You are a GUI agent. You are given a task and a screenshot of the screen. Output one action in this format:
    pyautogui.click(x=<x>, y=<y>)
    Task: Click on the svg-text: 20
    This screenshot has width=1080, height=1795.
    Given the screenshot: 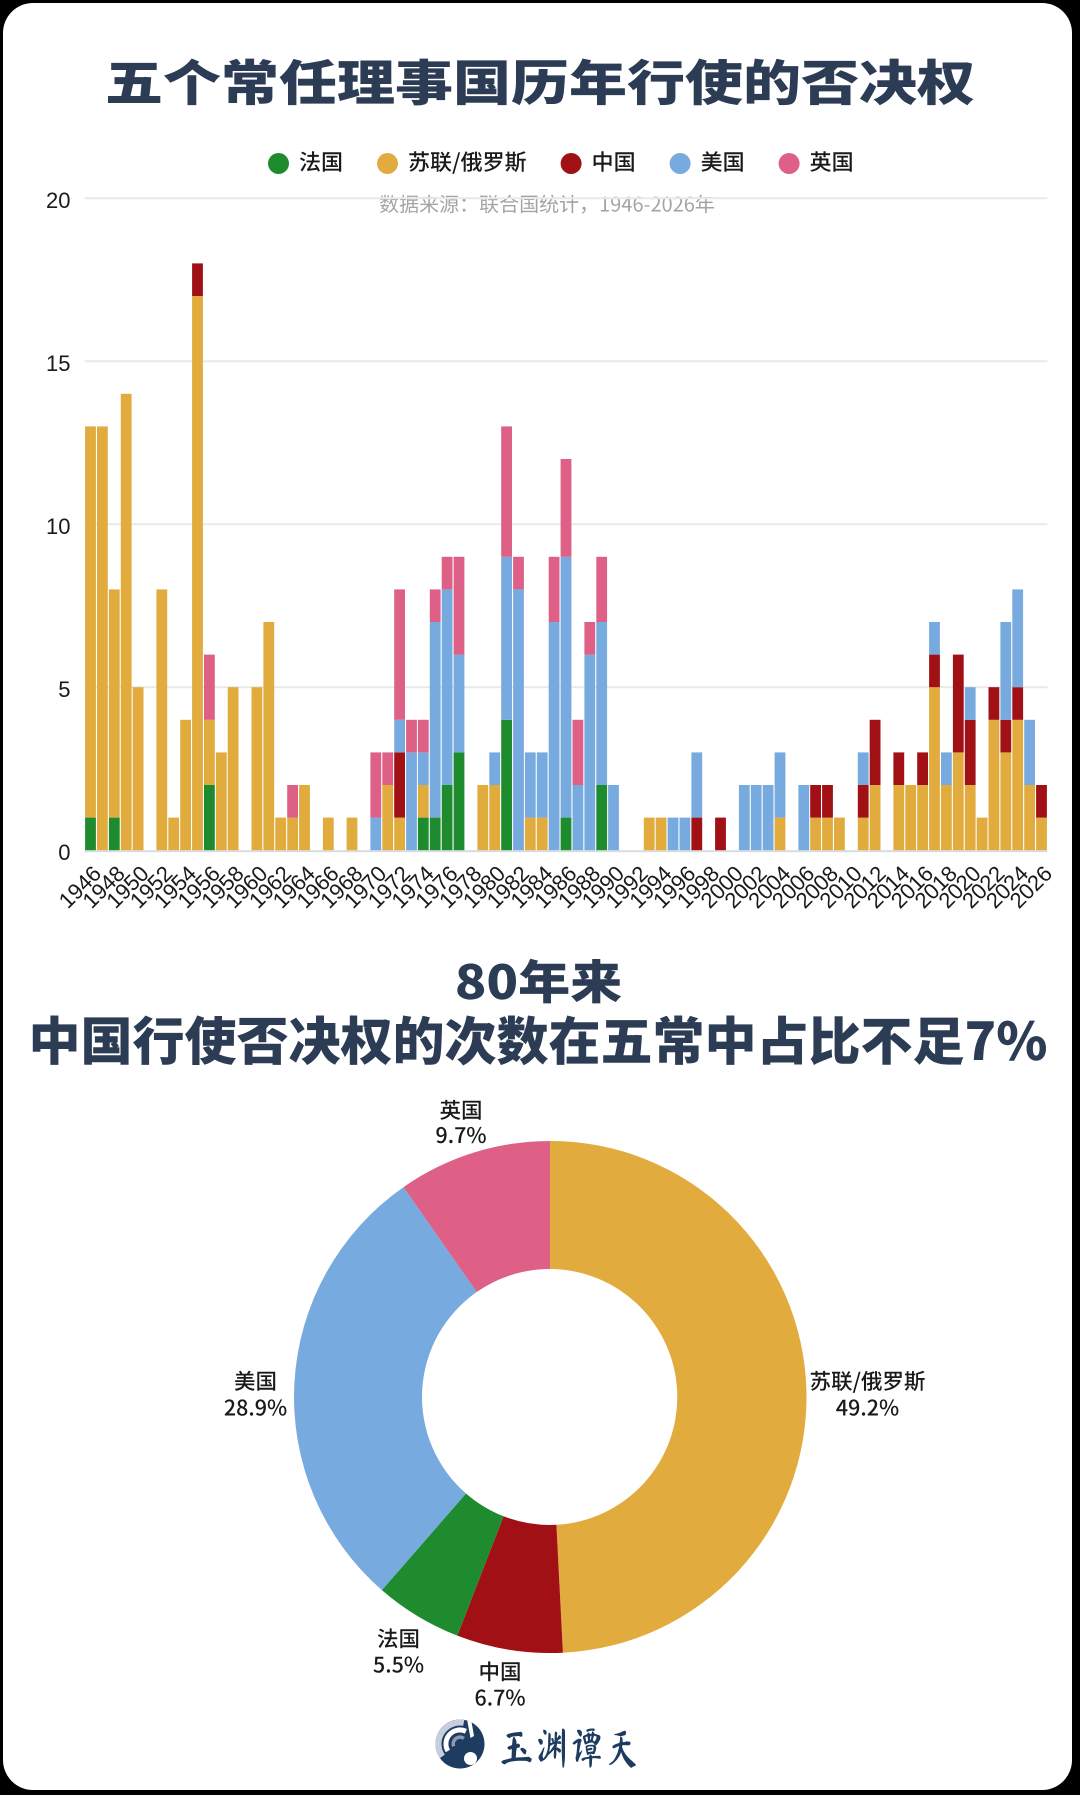 What is the action you would take?
    pyautogui.click(x=58, y=200)
    